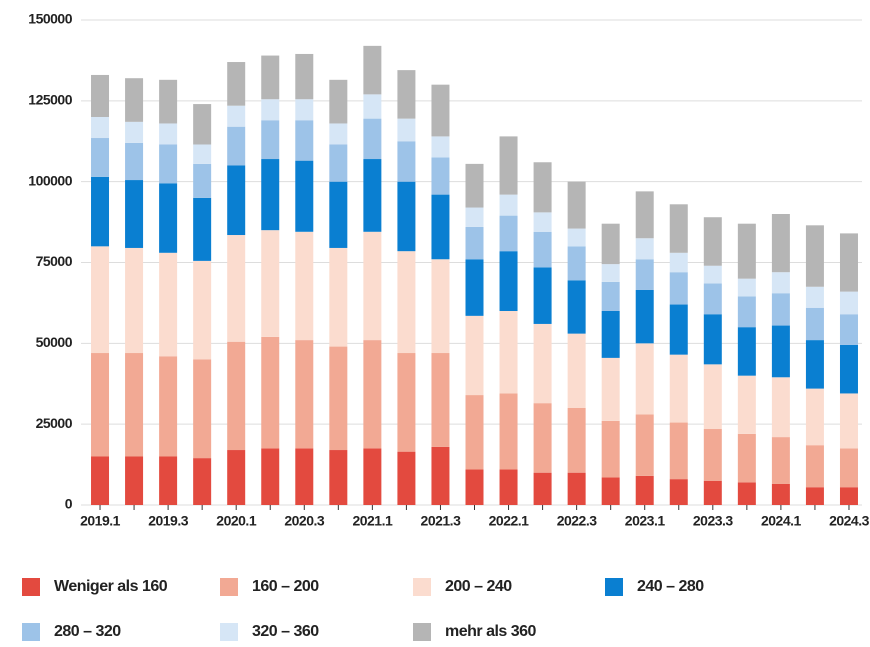 This screenshot has width=870, height=647. Describe the element at coordinates (54, 423) in the screenshot. I see `y-tick-label: 25000` at that location.